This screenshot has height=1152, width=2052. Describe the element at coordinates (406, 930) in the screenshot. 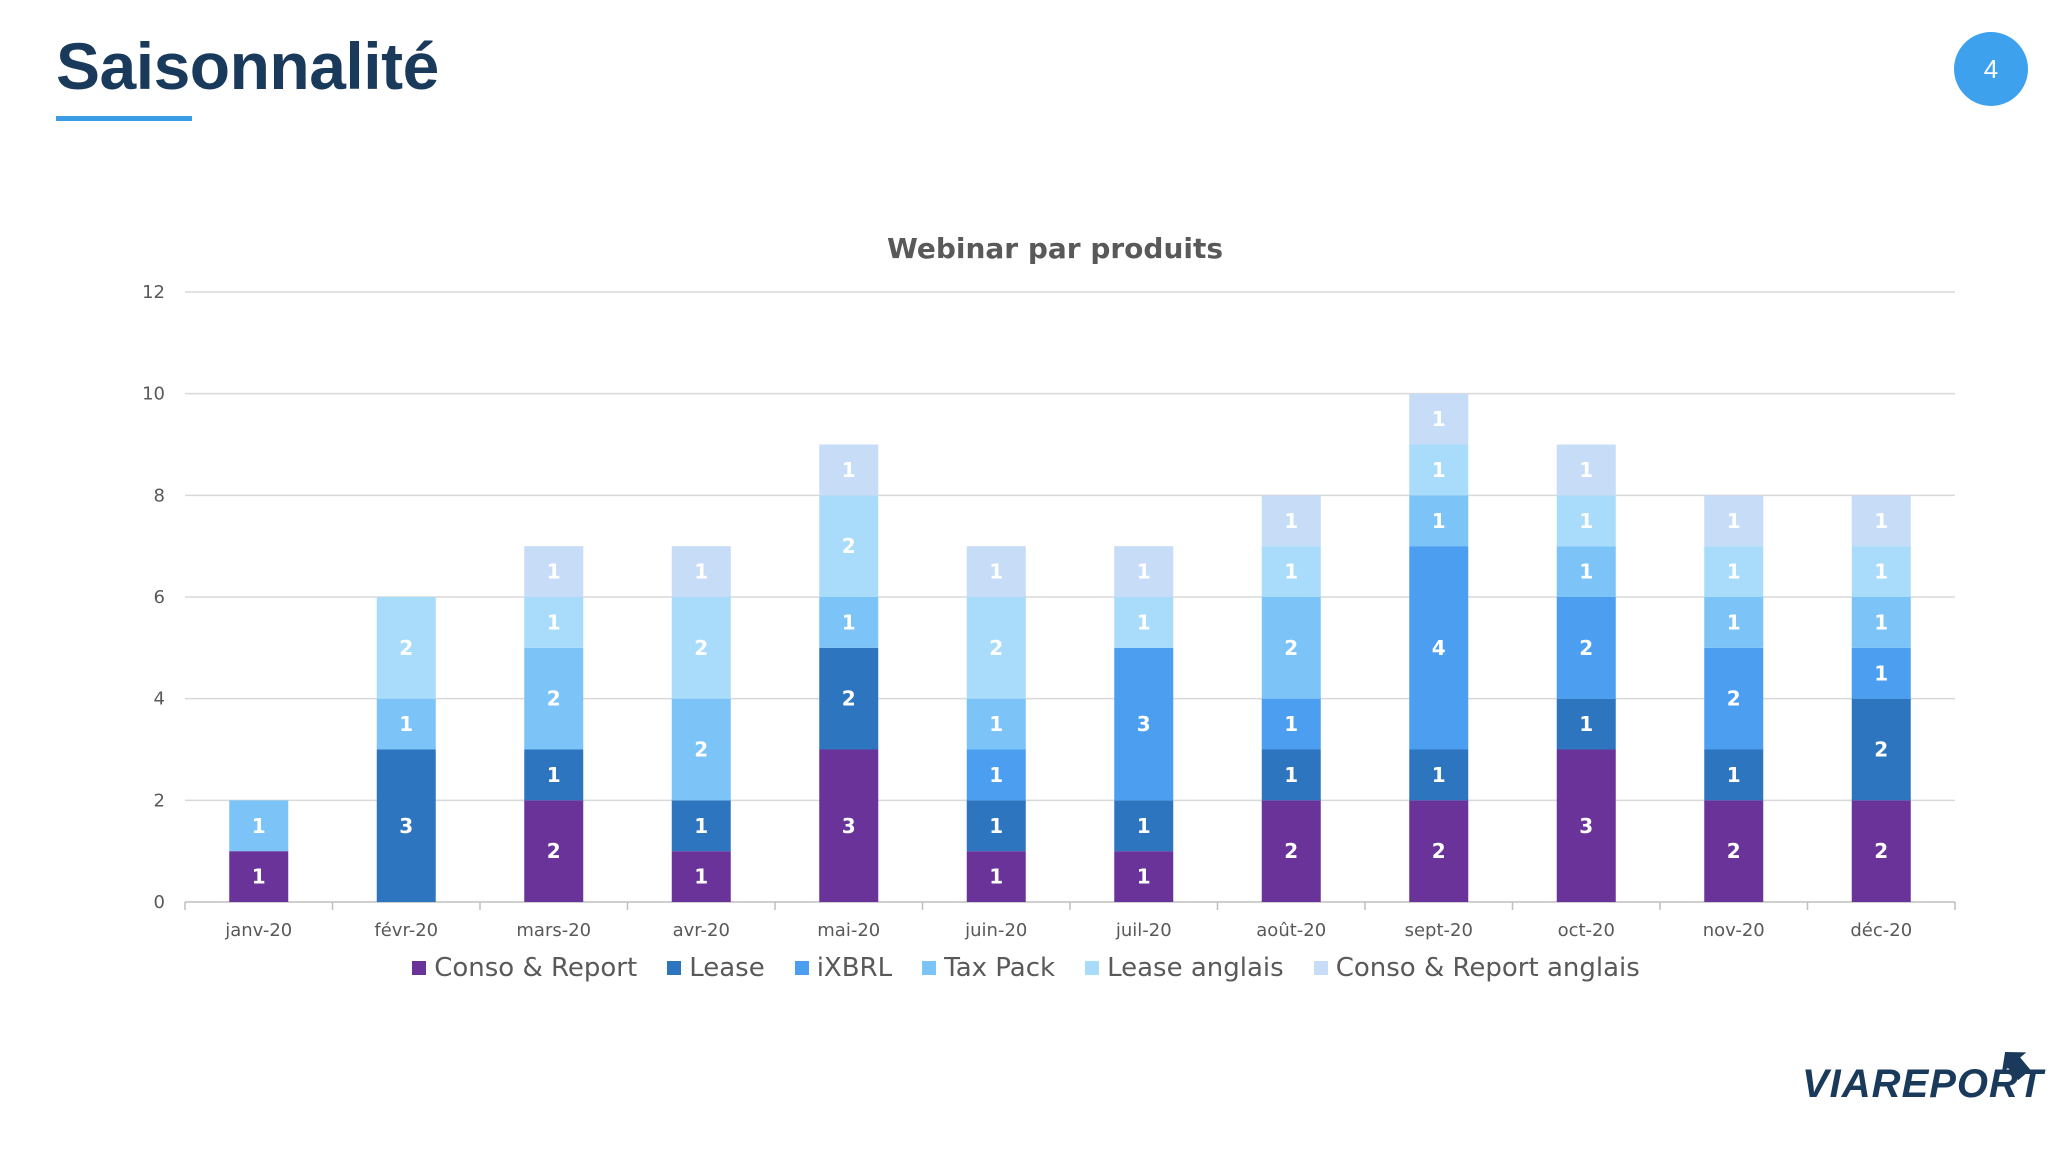

I see `x-tick-label: févr-20` at that location.